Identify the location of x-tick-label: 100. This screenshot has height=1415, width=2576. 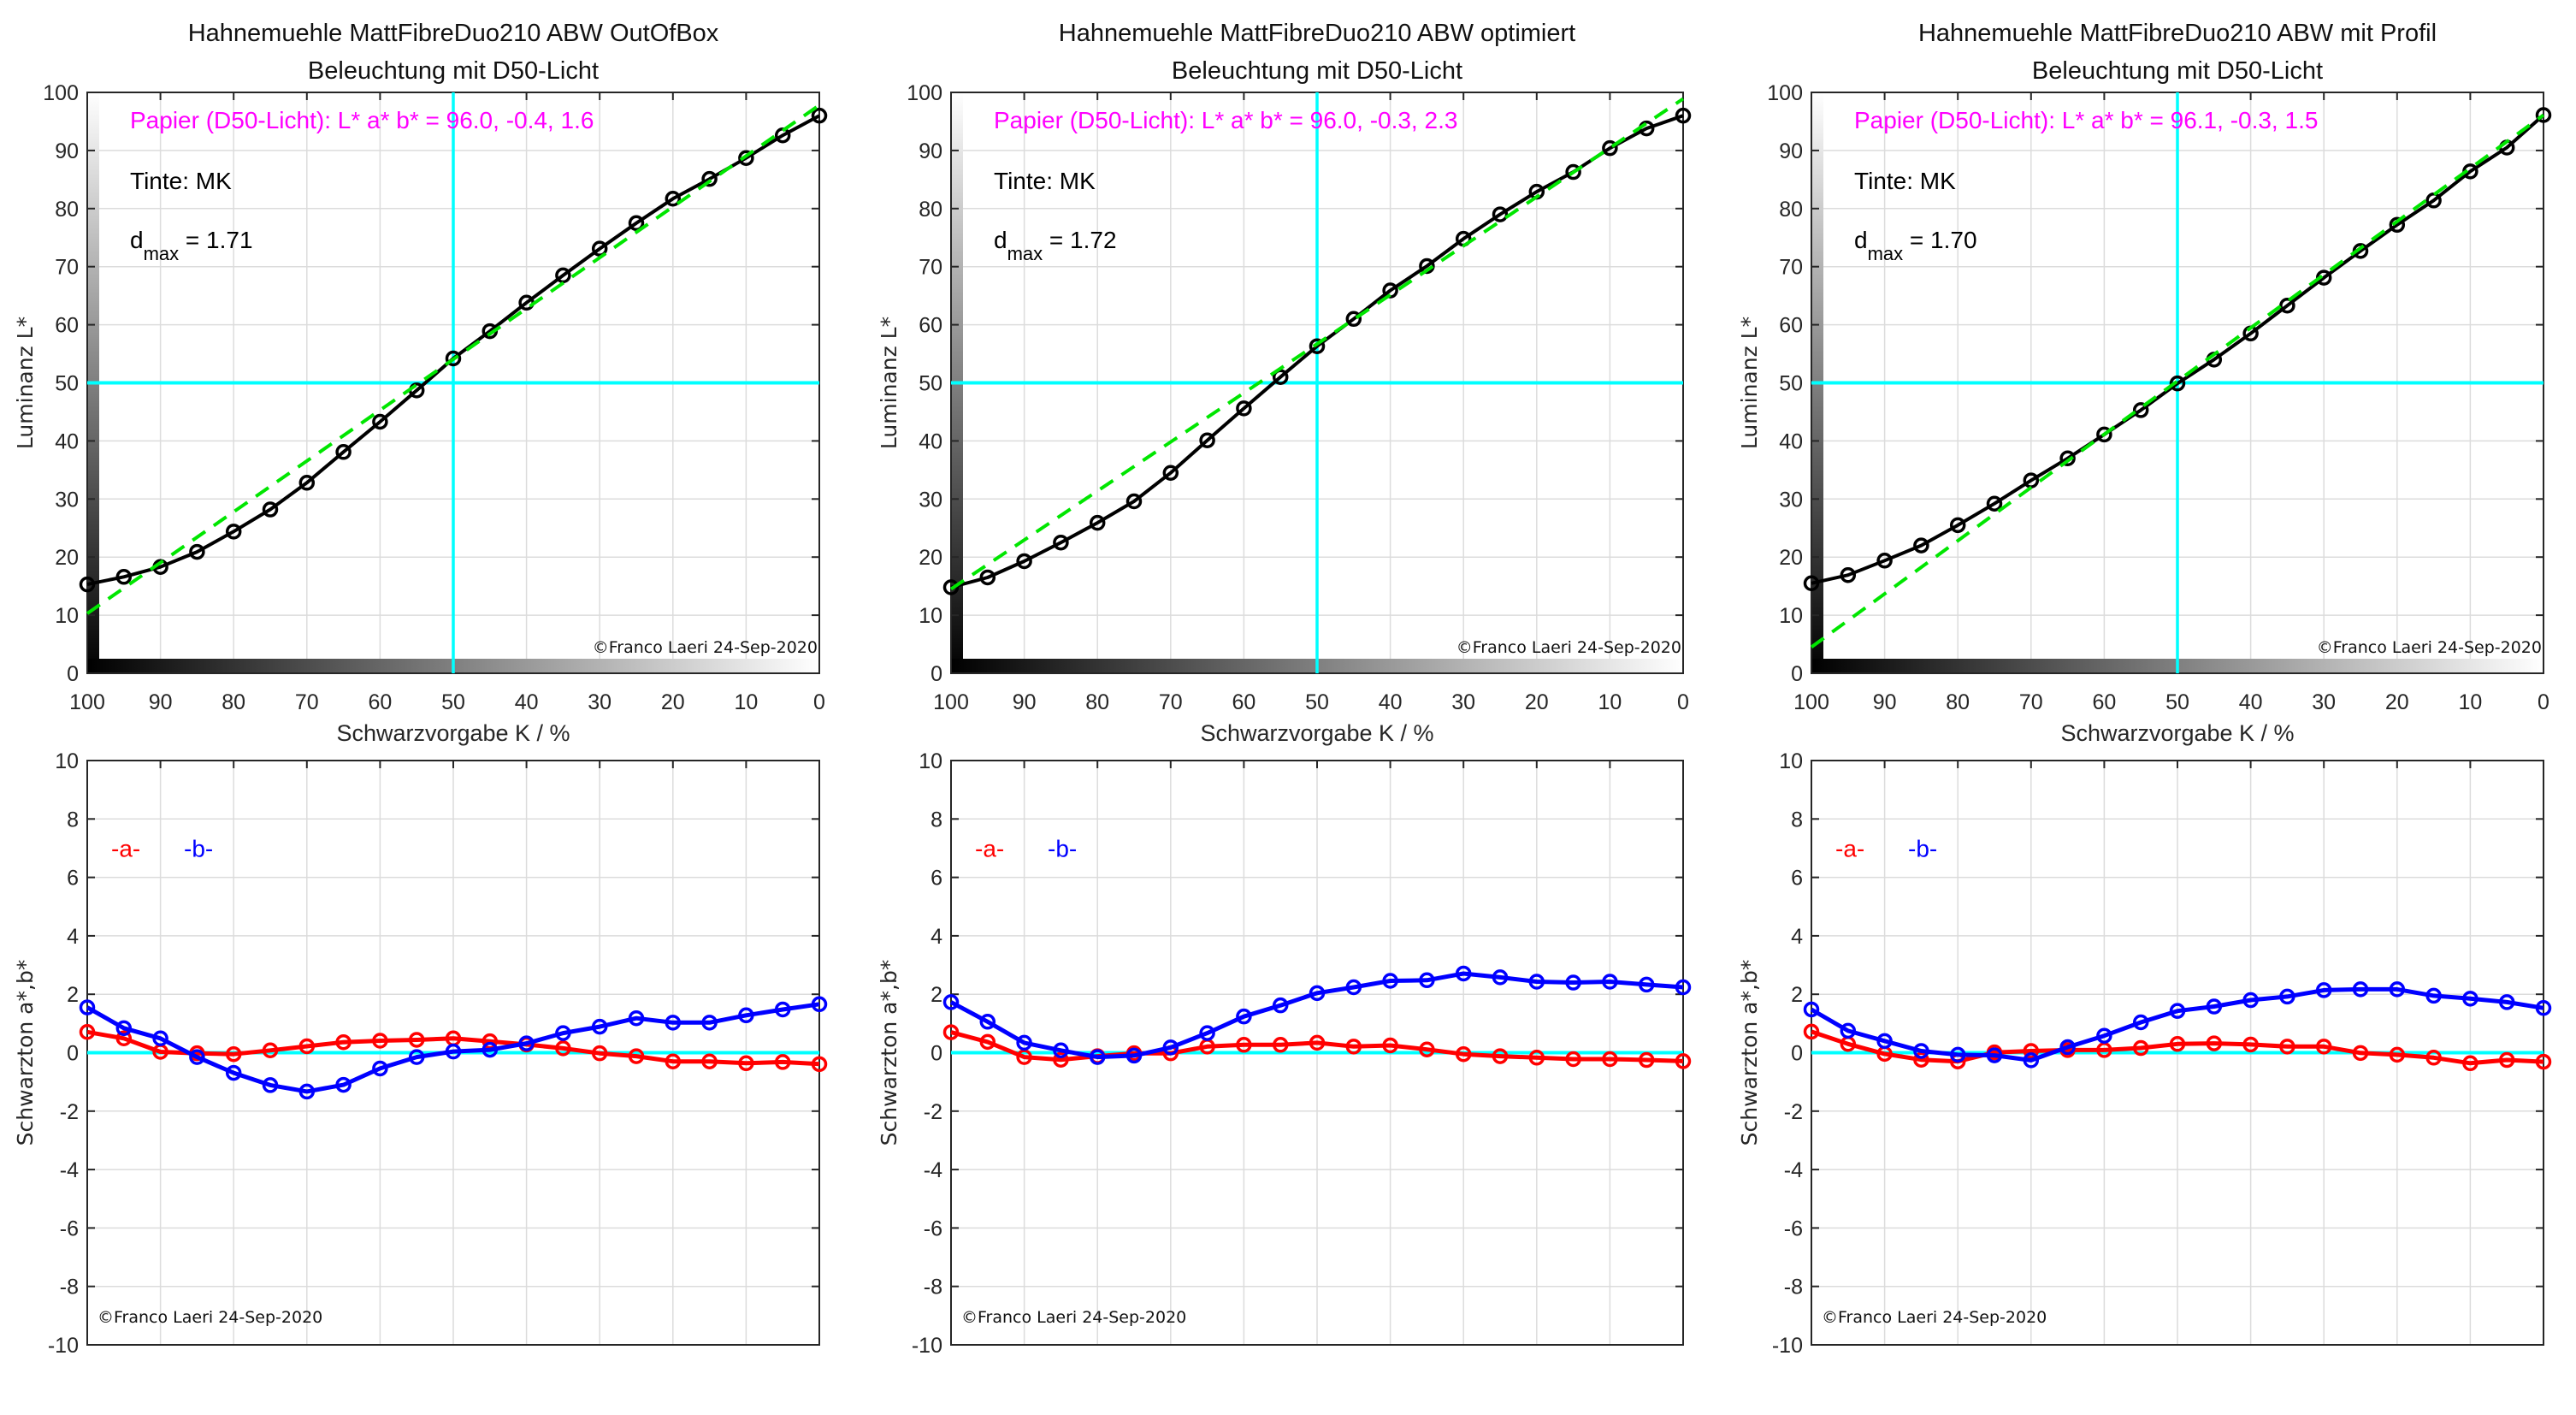
(1811, 702).